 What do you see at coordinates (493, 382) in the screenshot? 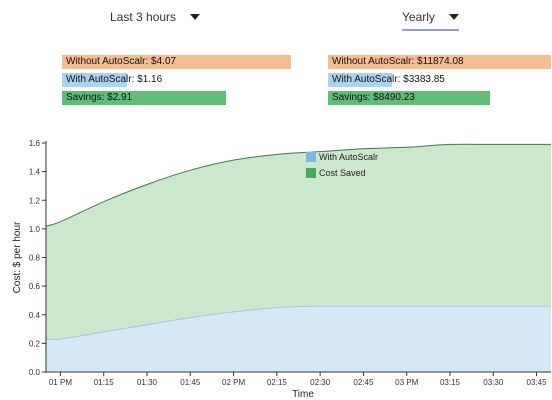
I see `x-tick-label: 03:30` at bounding box center [493, 382].